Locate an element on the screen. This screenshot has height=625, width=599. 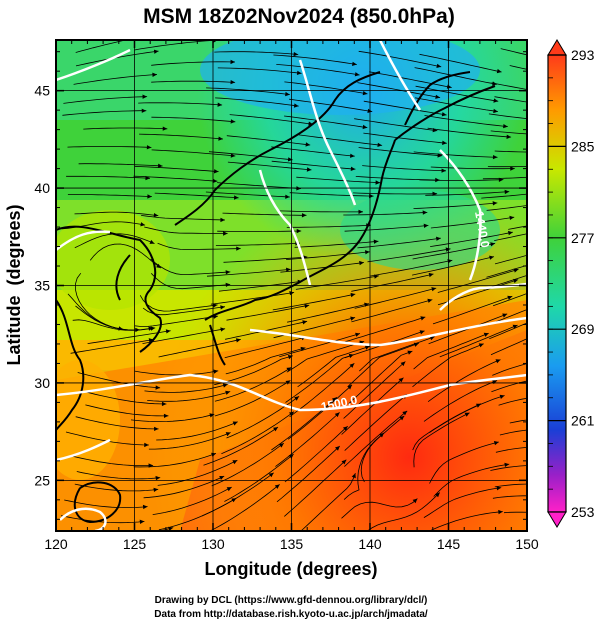
x-tick-label: 145 is located at coordinates (449, 544).